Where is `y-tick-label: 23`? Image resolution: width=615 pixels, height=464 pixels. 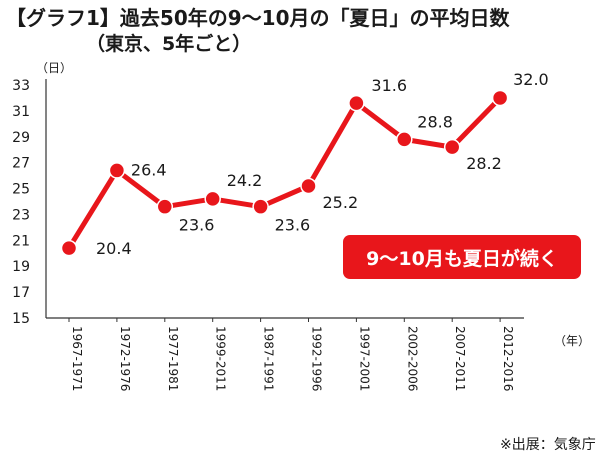
y-tick-label: 23 is located at coordinates (21, 215).